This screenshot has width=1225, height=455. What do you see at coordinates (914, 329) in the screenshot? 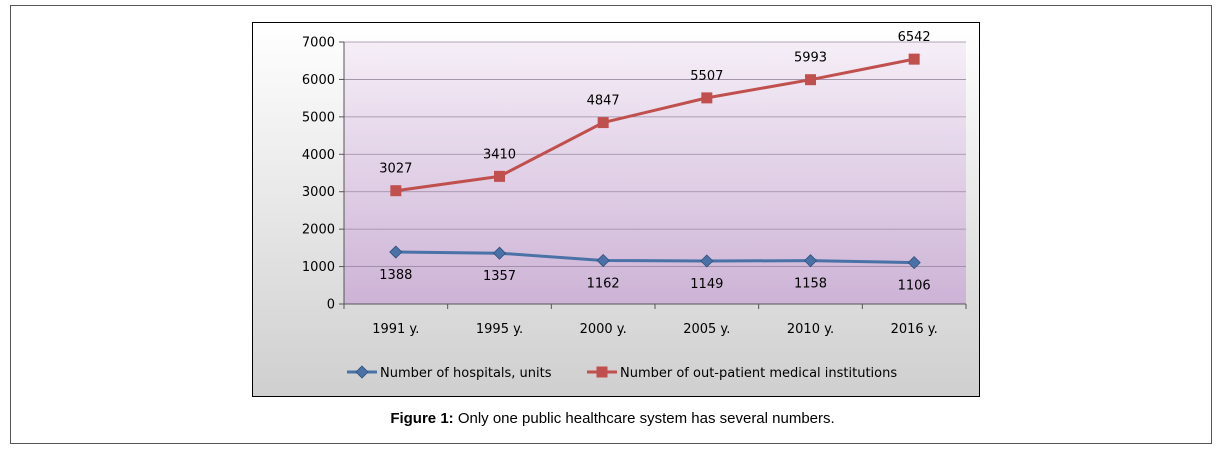
I see `x-tick-label: 2016 y.` at bounding box center [914, 329].